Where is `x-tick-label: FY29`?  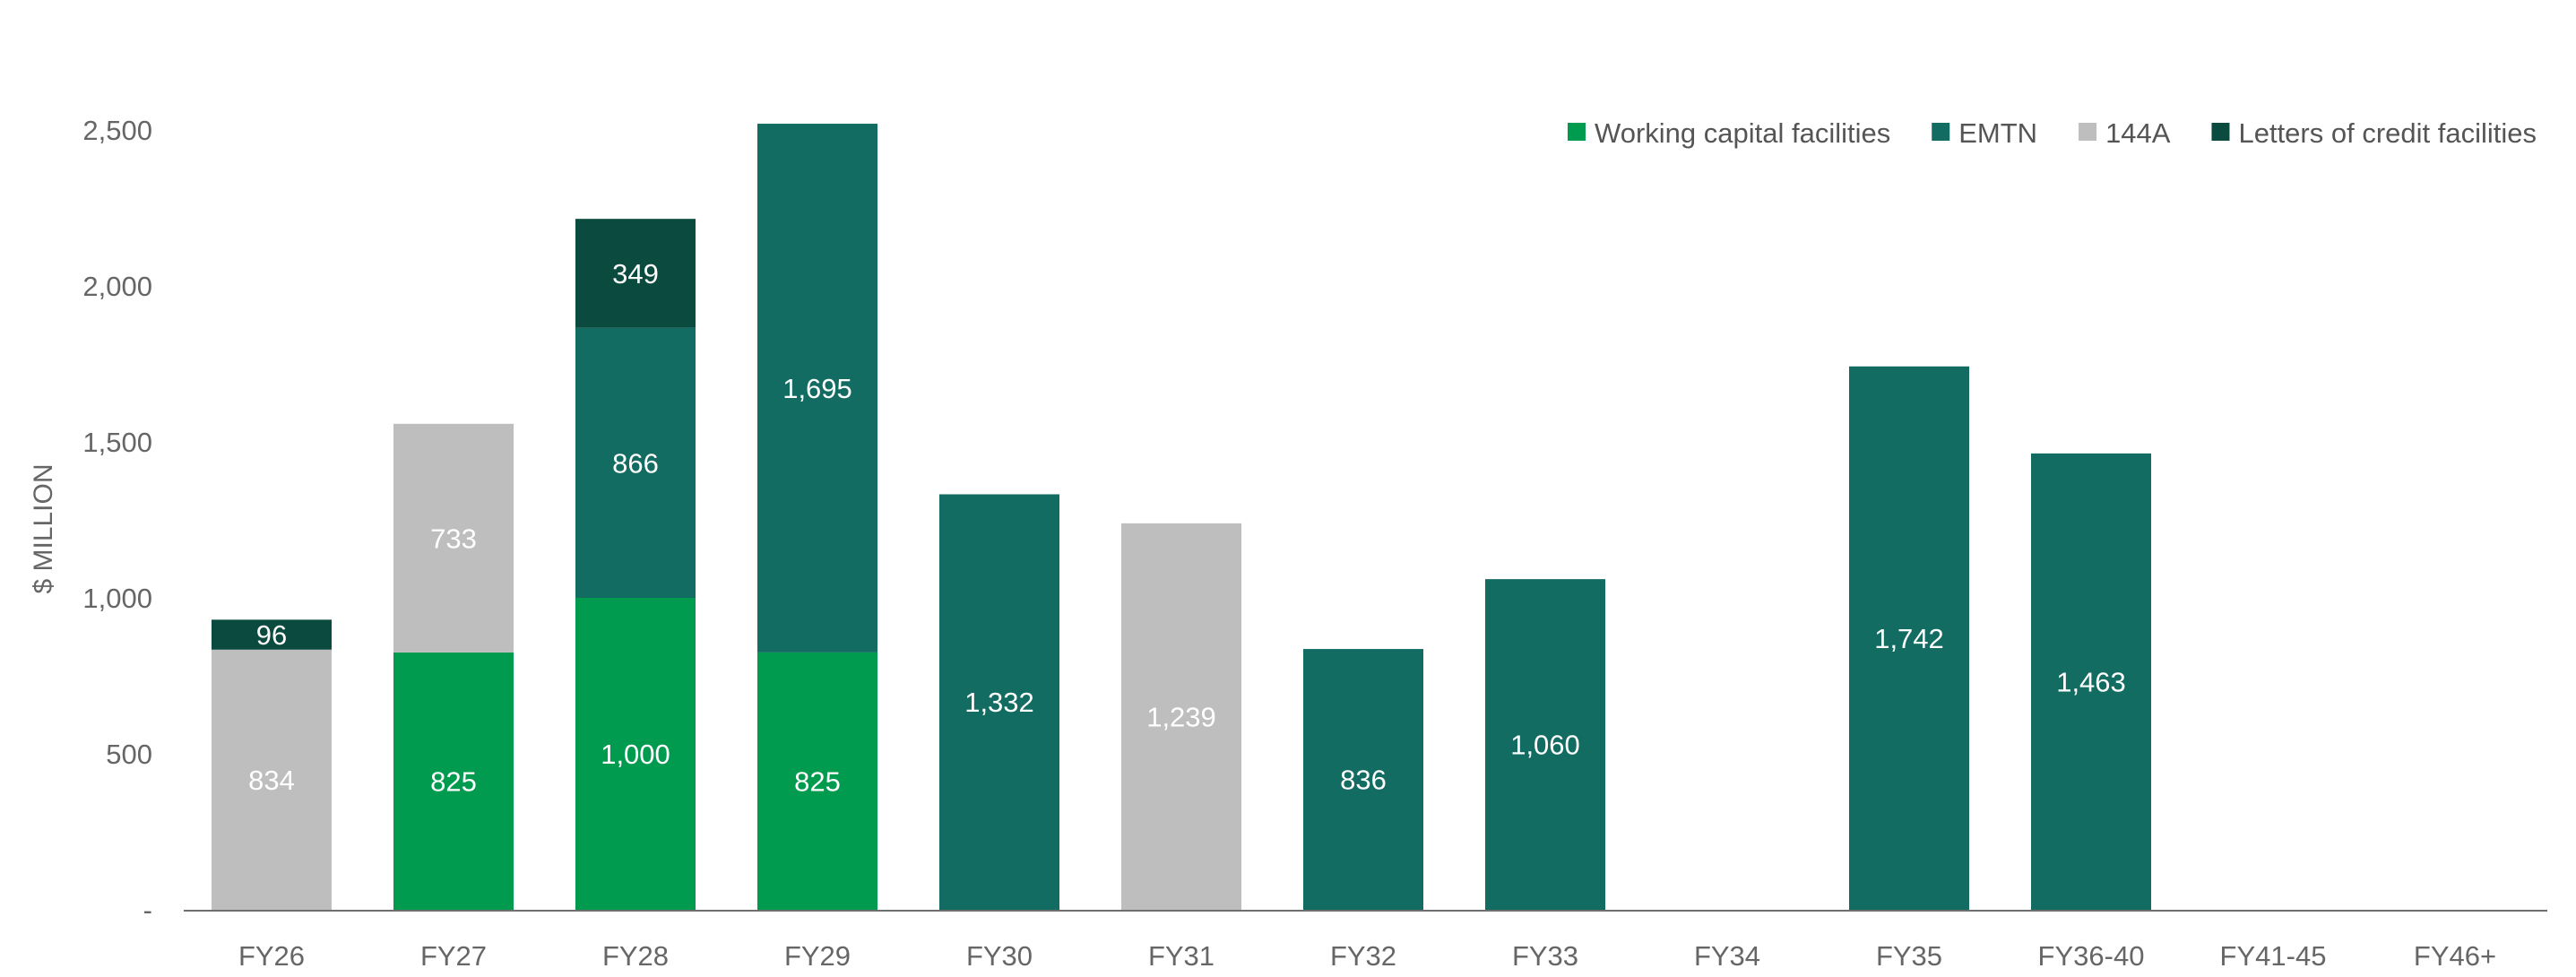
x-tick-label: FY29 is located at coordinates (817, 956).